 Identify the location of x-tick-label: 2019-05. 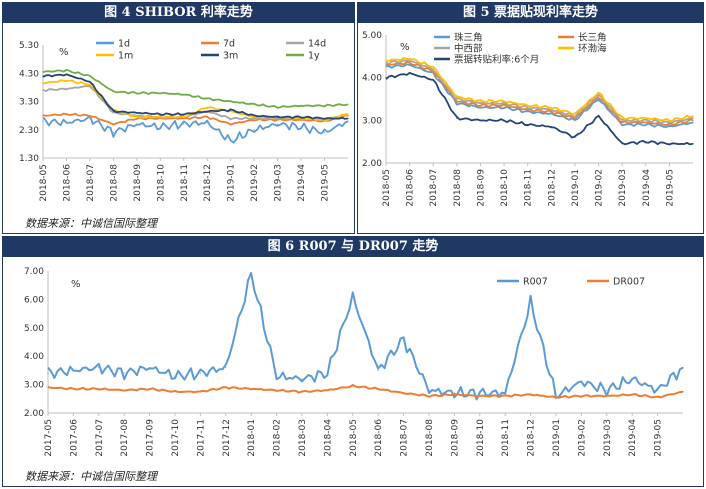
(659, 438).